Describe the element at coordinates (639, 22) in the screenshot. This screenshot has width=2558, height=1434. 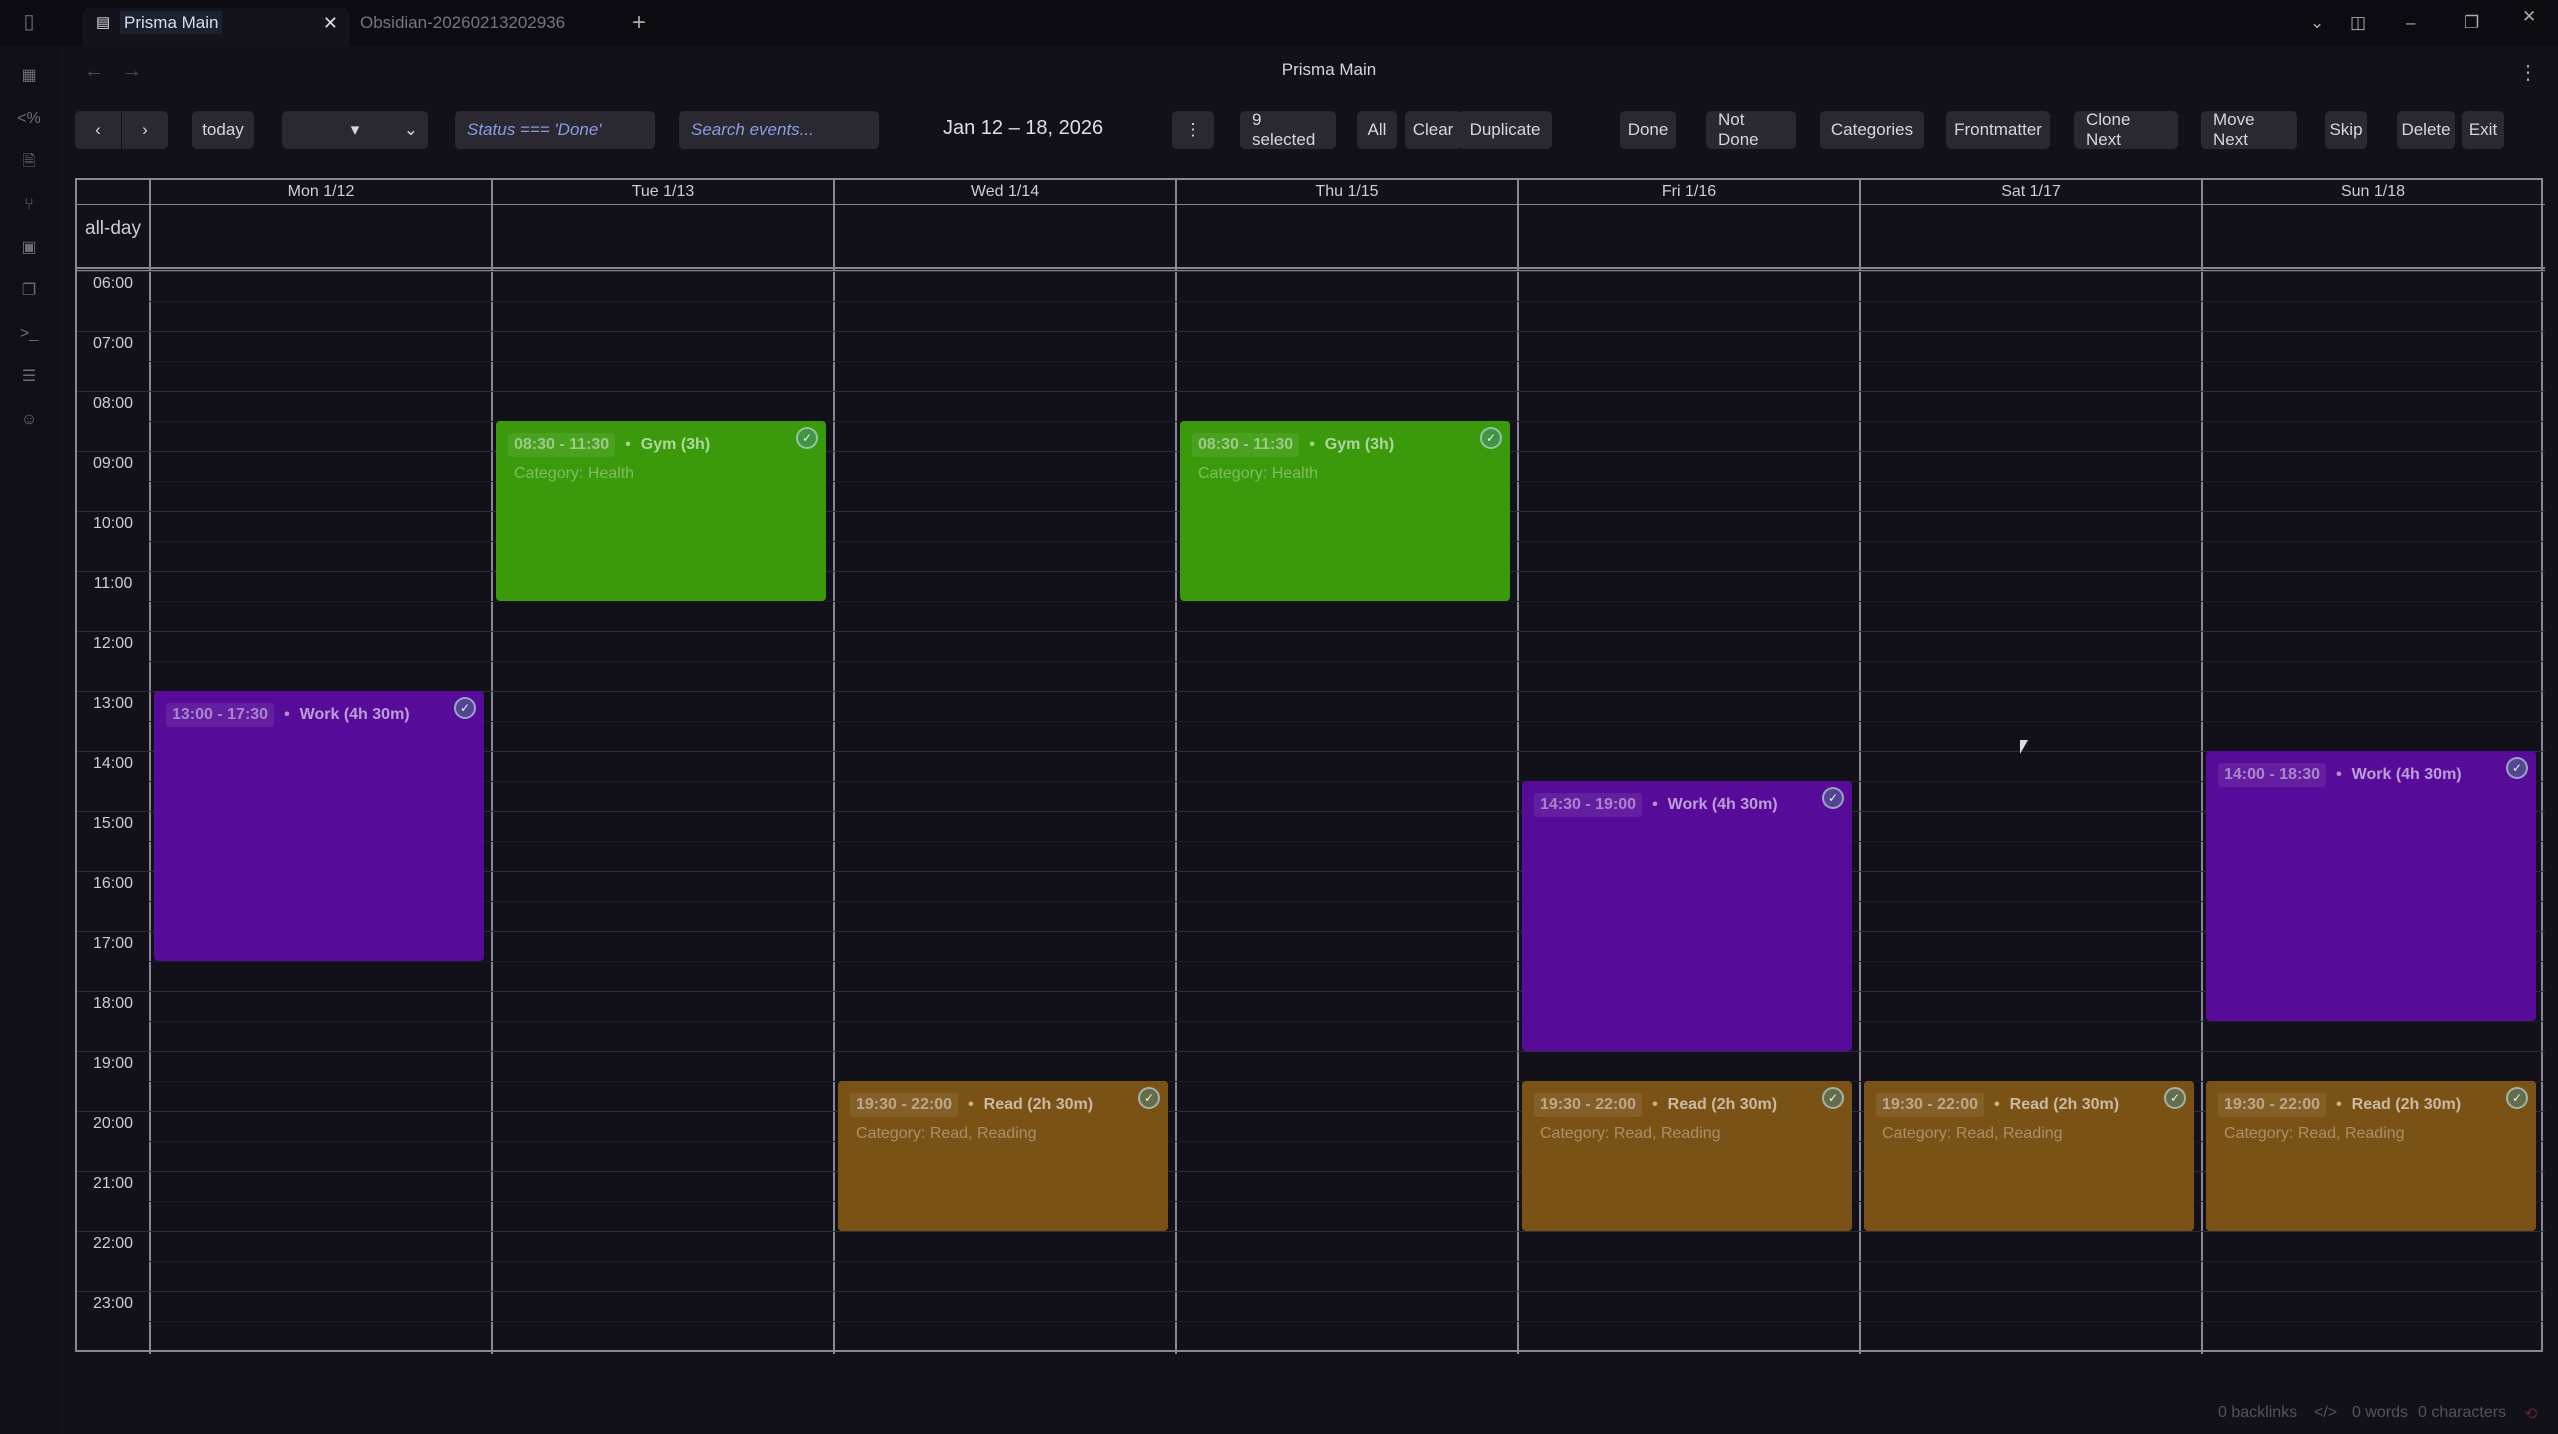
I see `new-tab-icon: +` at that location.